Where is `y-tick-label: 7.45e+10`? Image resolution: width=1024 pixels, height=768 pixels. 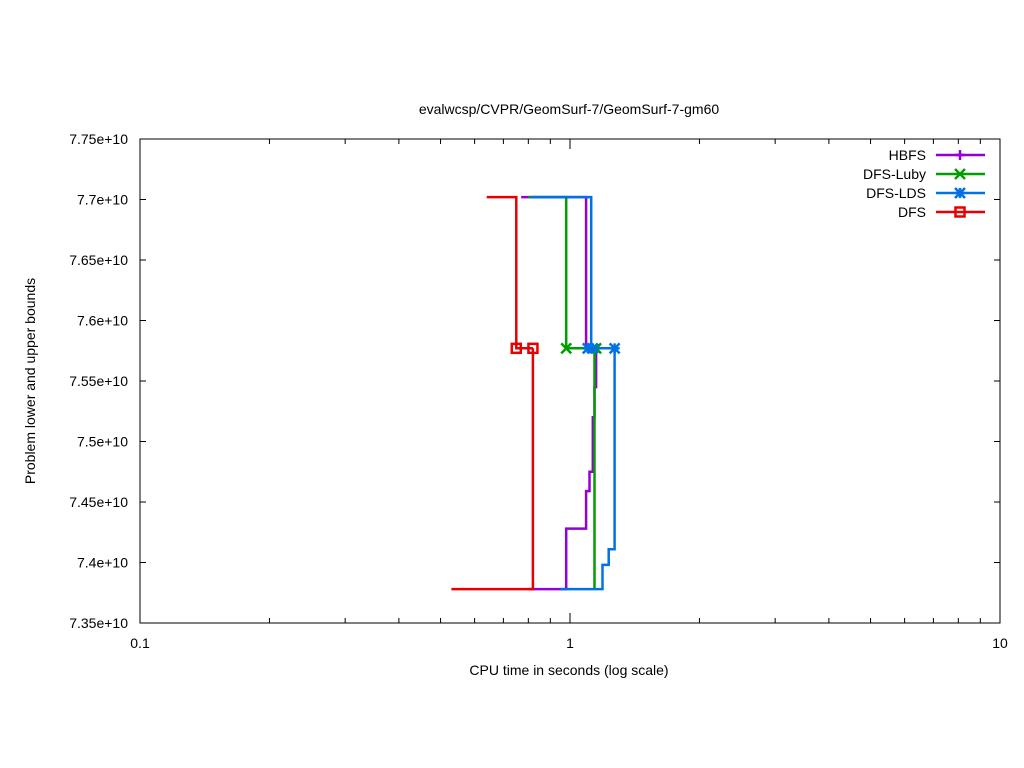
y-tick-label: 7.45e+10 is located at coordinates (98, 502).